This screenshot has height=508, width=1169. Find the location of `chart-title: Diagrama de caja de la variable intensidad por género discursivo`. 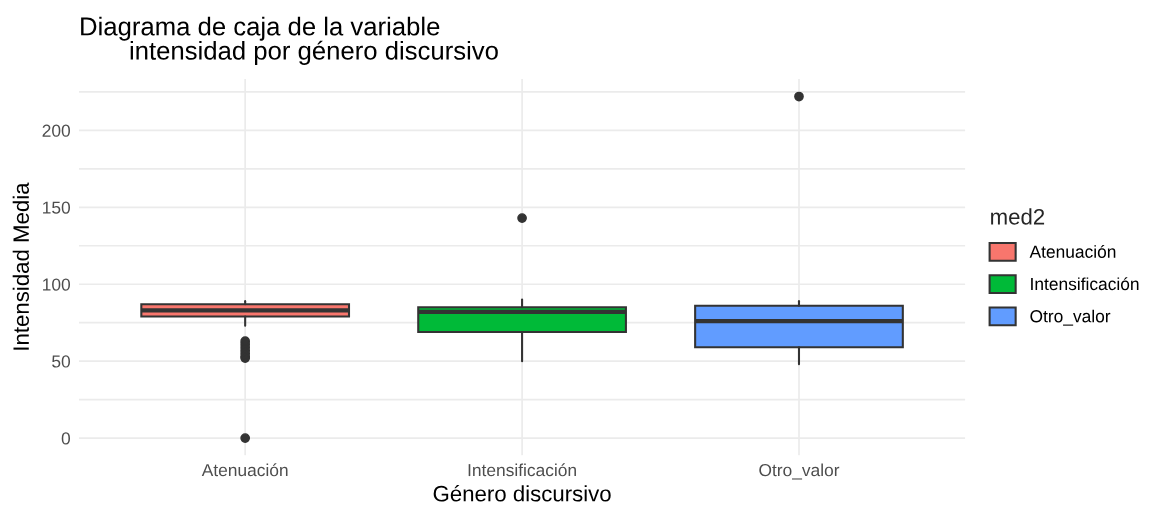

chart-title: Diagrama de caja de la variable intensidad por género discursivo is located at coordinates (289, 40).